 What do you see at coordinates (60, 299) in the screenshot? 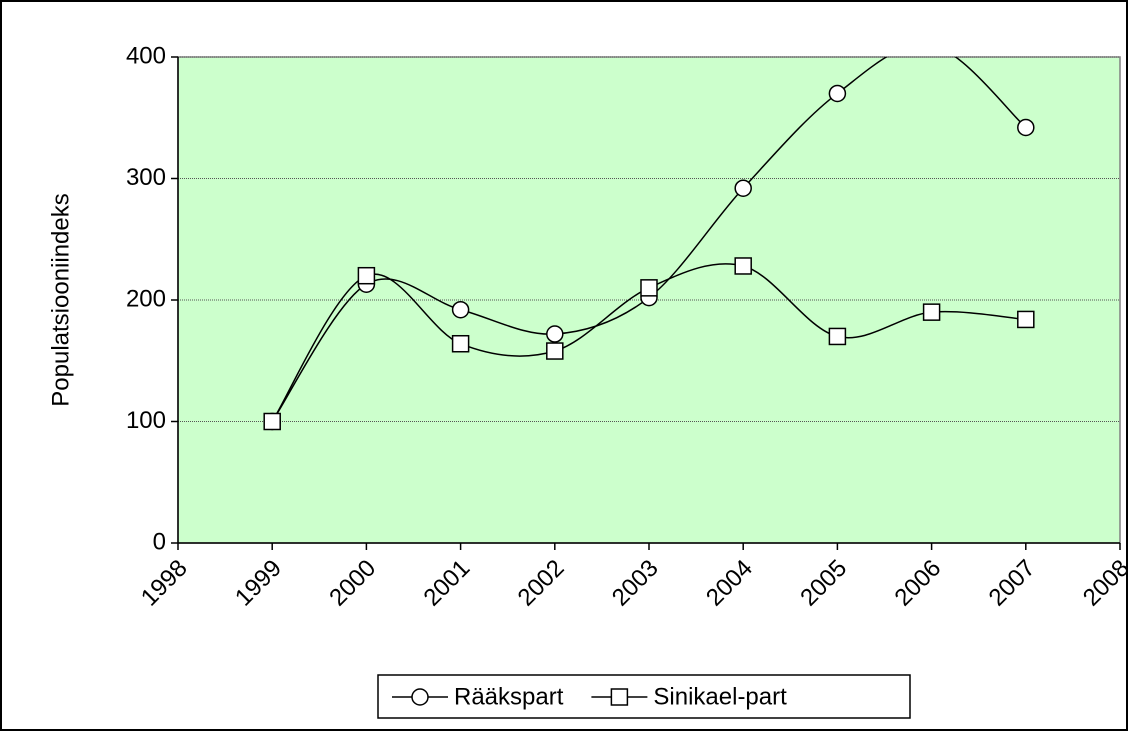
I see `y-axis-label: Populatsiooniindeks` at bounding box center [60, 299].